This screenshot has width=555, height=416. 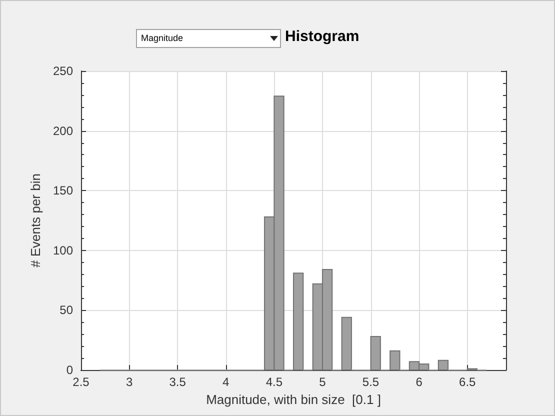 What do you see at coordinates (70, 370) in the screenshot?
I see `y-tick-label: 0` at bounding box center [70, 370].